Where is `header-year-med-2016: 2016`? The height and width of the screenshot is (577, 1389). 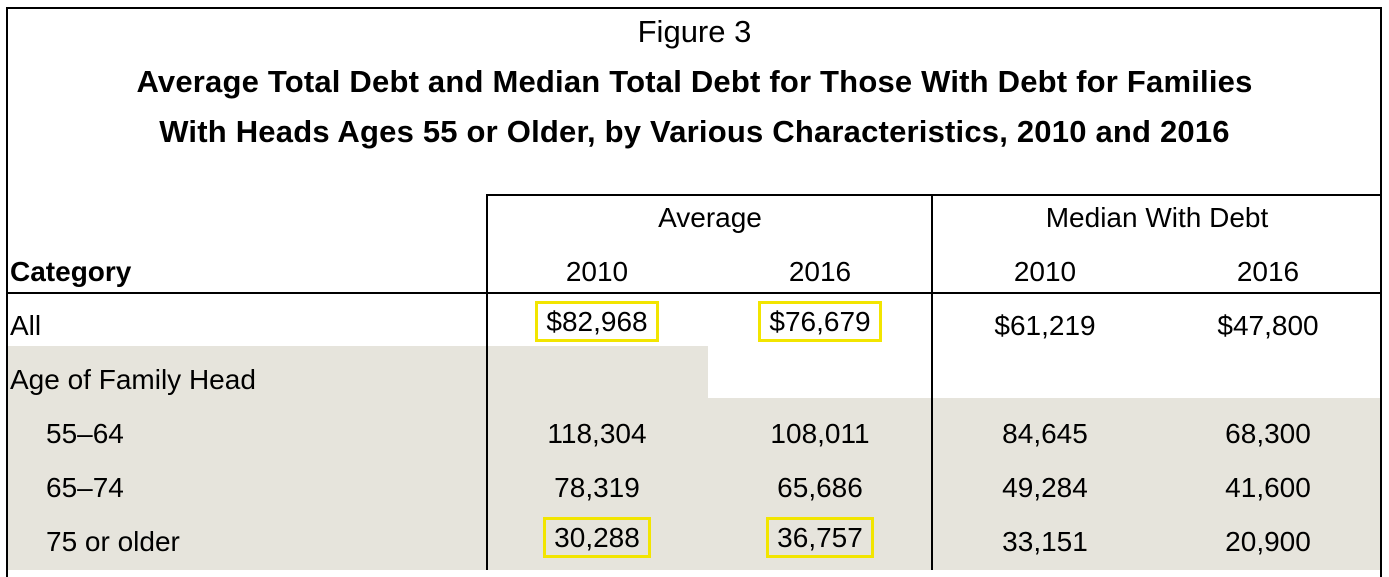 header-year-med-2016: 2016 is located at coordinates (1268, 271).